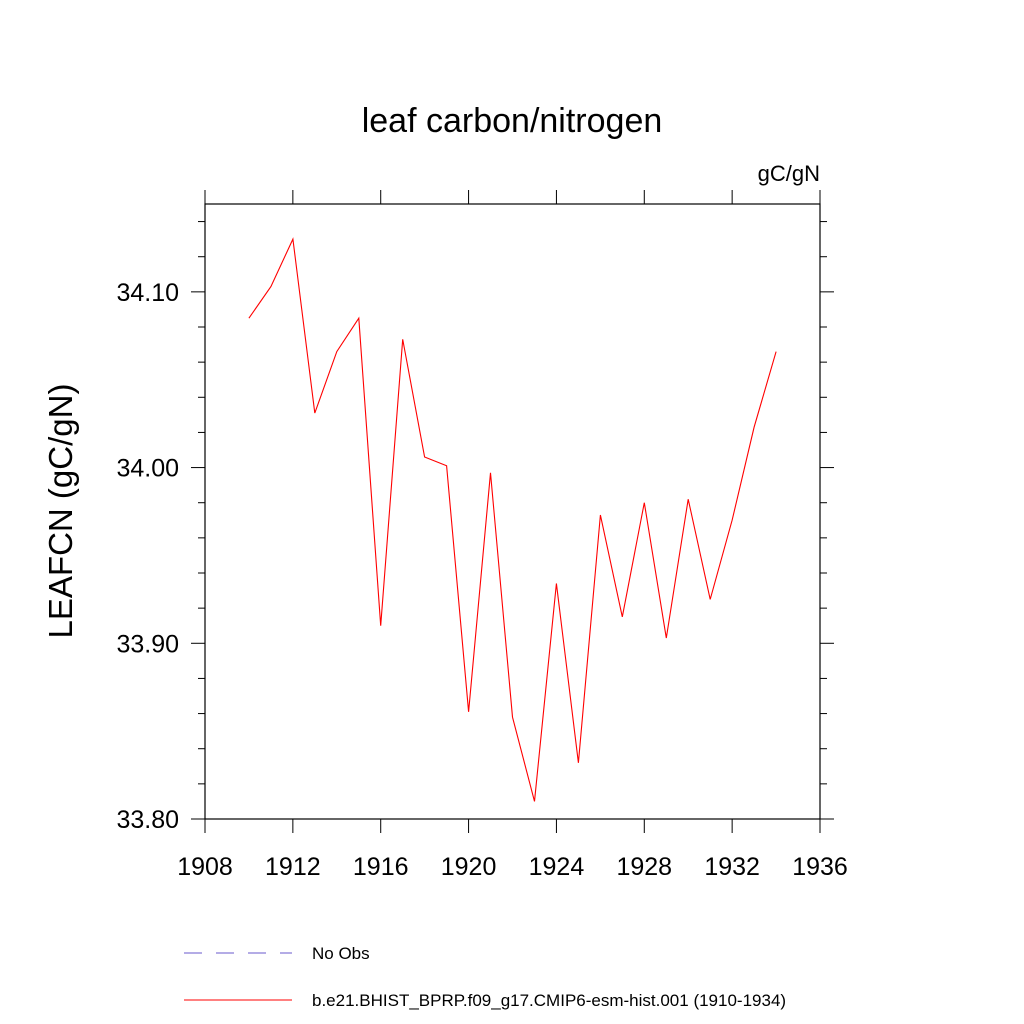 The image size is (1024, 1024). I want to click on y-axis-label: LEAFCN (gC/gN), so click(60, 511).